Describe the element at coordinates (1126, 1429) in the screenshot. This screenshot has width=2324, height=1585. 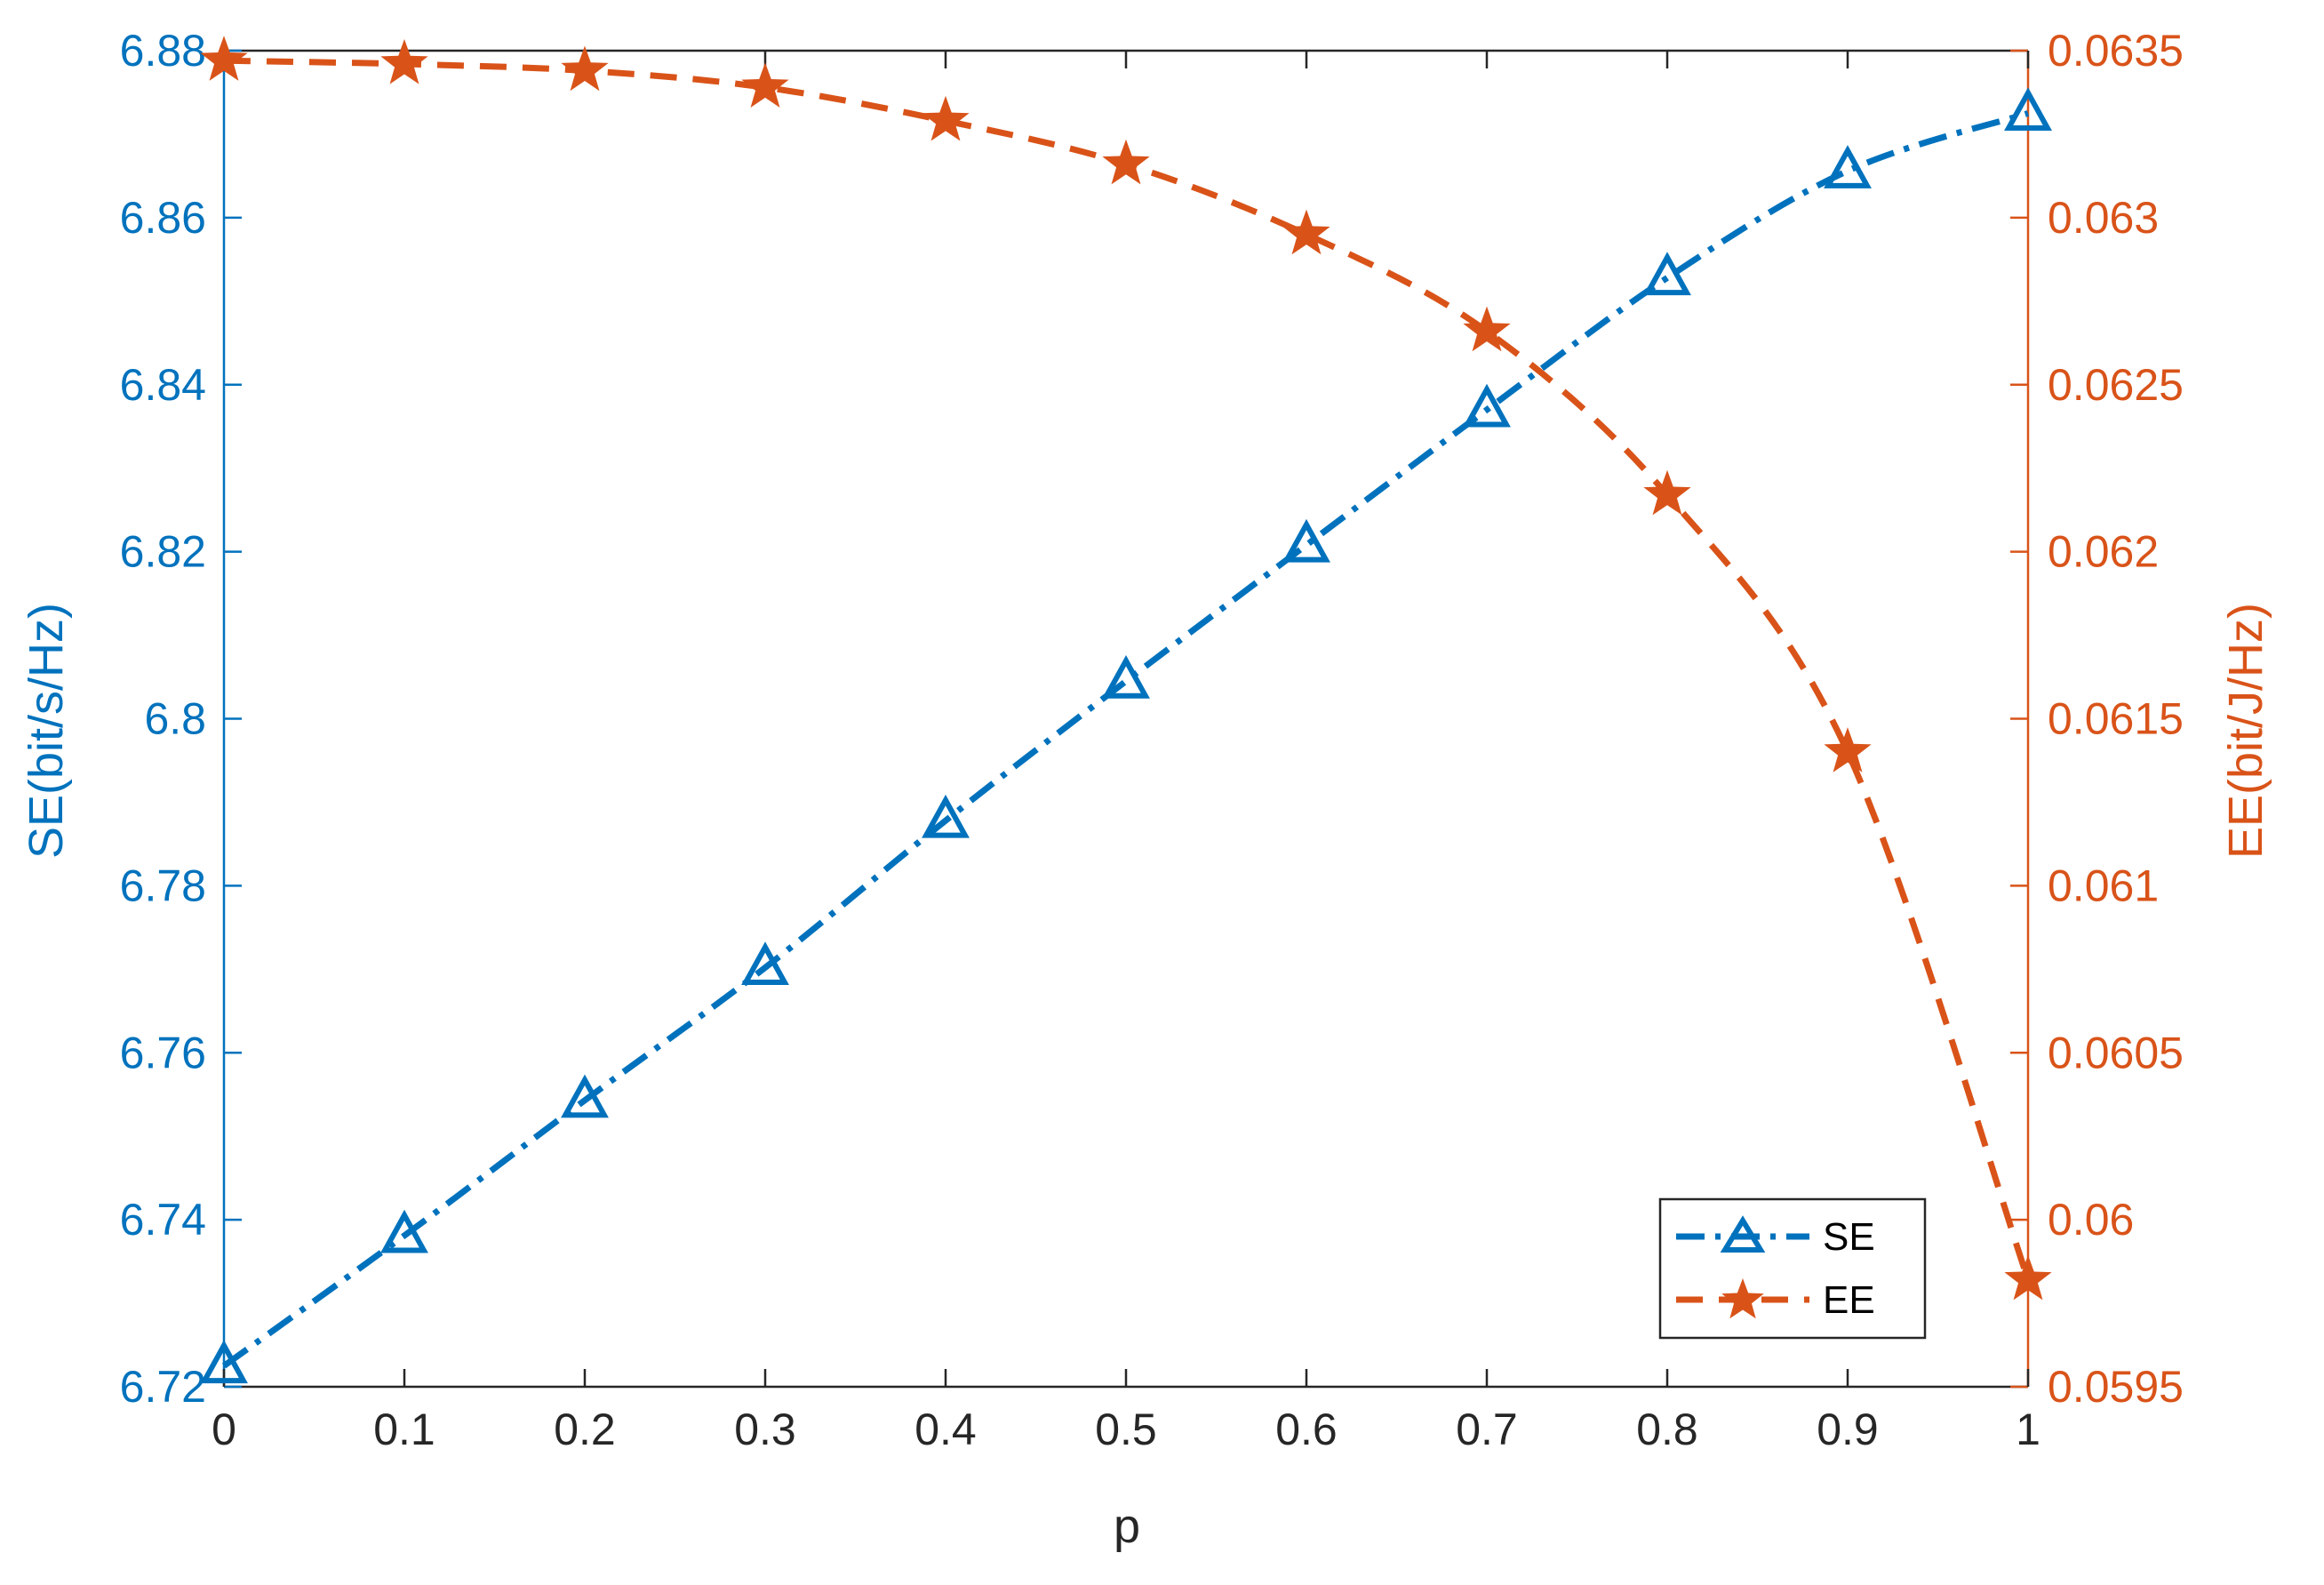
I see `x-tick-label: 0.5` at that location.